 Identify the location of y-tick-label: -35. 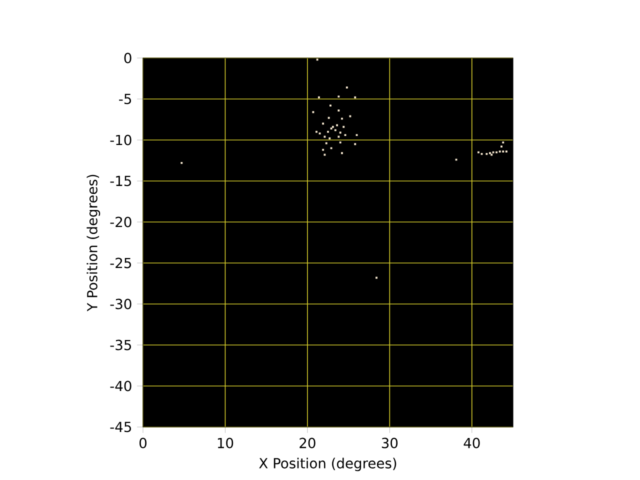
(120, 345).